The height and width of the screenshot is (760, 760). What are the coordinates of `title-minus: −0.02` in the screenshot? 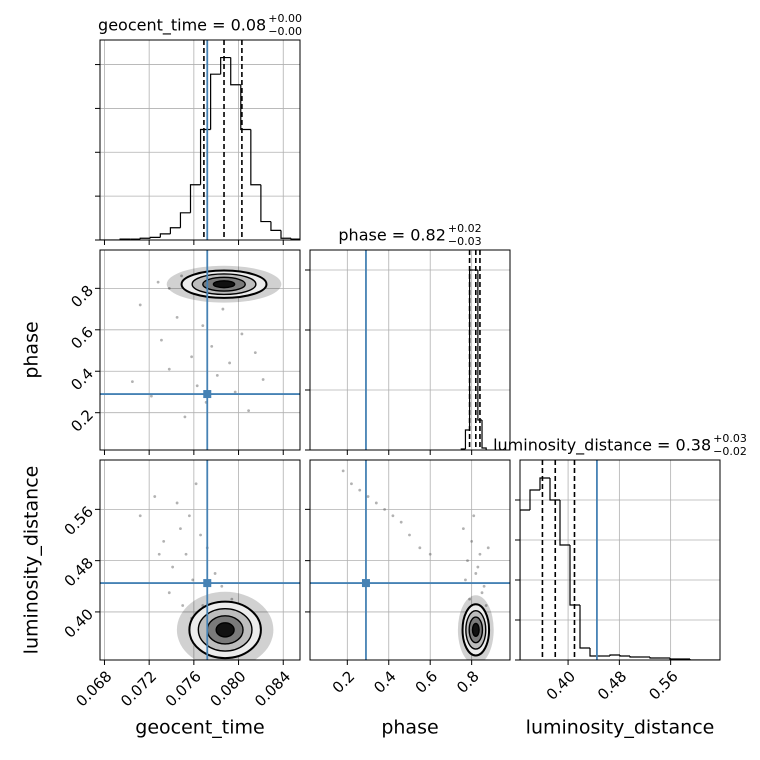 It's located at (730, 451).